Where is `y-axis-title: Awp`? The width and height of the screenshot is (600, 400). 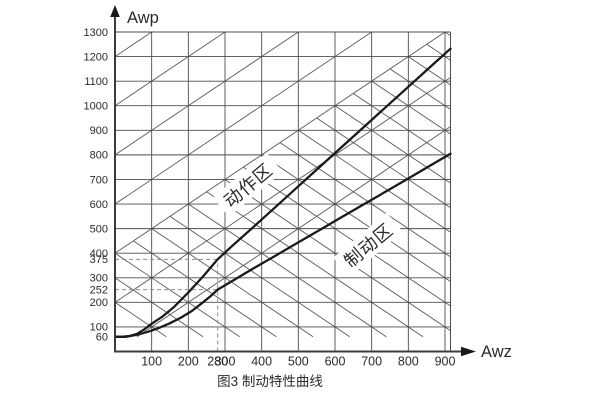
y-axis-title: Awp is located at coordinates (143, 18).